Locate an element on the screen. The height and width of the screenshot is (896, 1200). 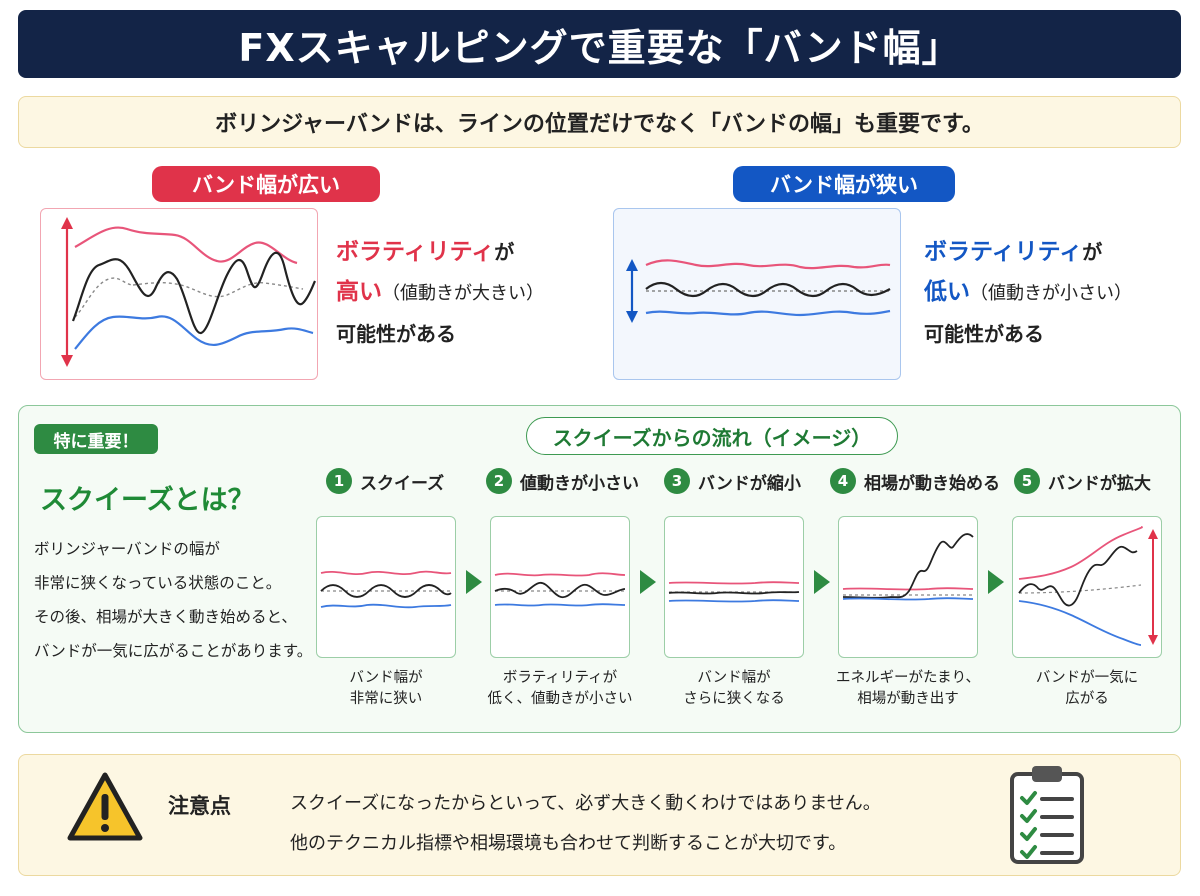
clipboard-checklist-icon is located at coordinates (1047, 814).